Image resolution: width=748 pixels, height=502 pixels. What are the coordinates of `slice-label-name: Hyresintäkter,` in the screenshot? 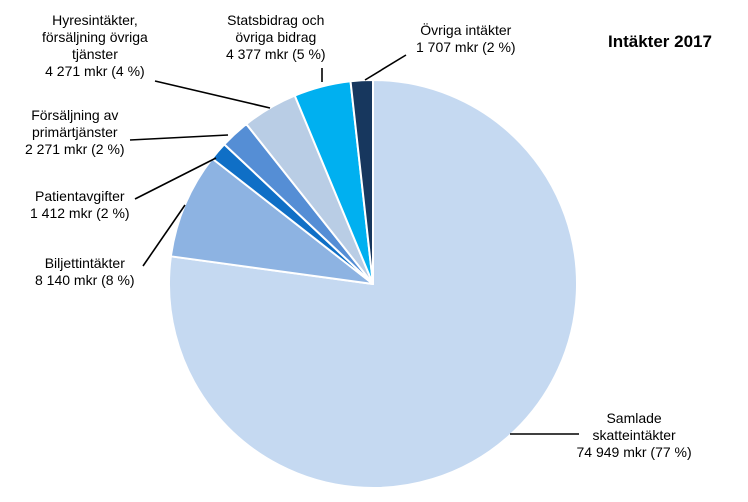 It's located at (95, 20).